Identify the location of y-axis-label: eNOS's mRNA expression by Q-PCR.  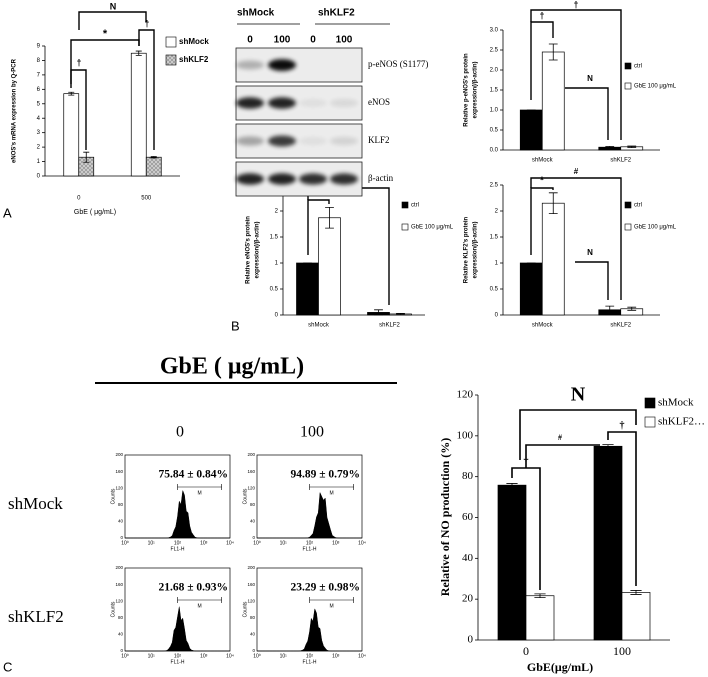
(15, 110).